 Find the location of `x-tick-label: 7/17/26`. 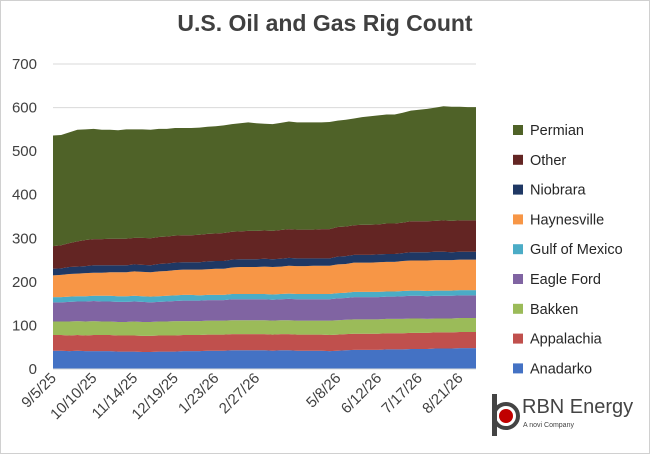

x-tick-label: 7/17/26 is located at coordinates (401, 393).